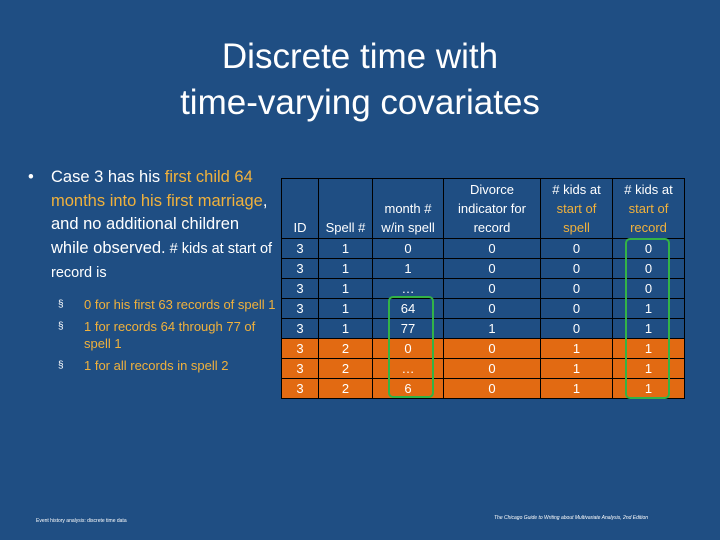 The width and height of the screenshot is (720, 540). I want to click on table-cell: 77, so click(408, 328).